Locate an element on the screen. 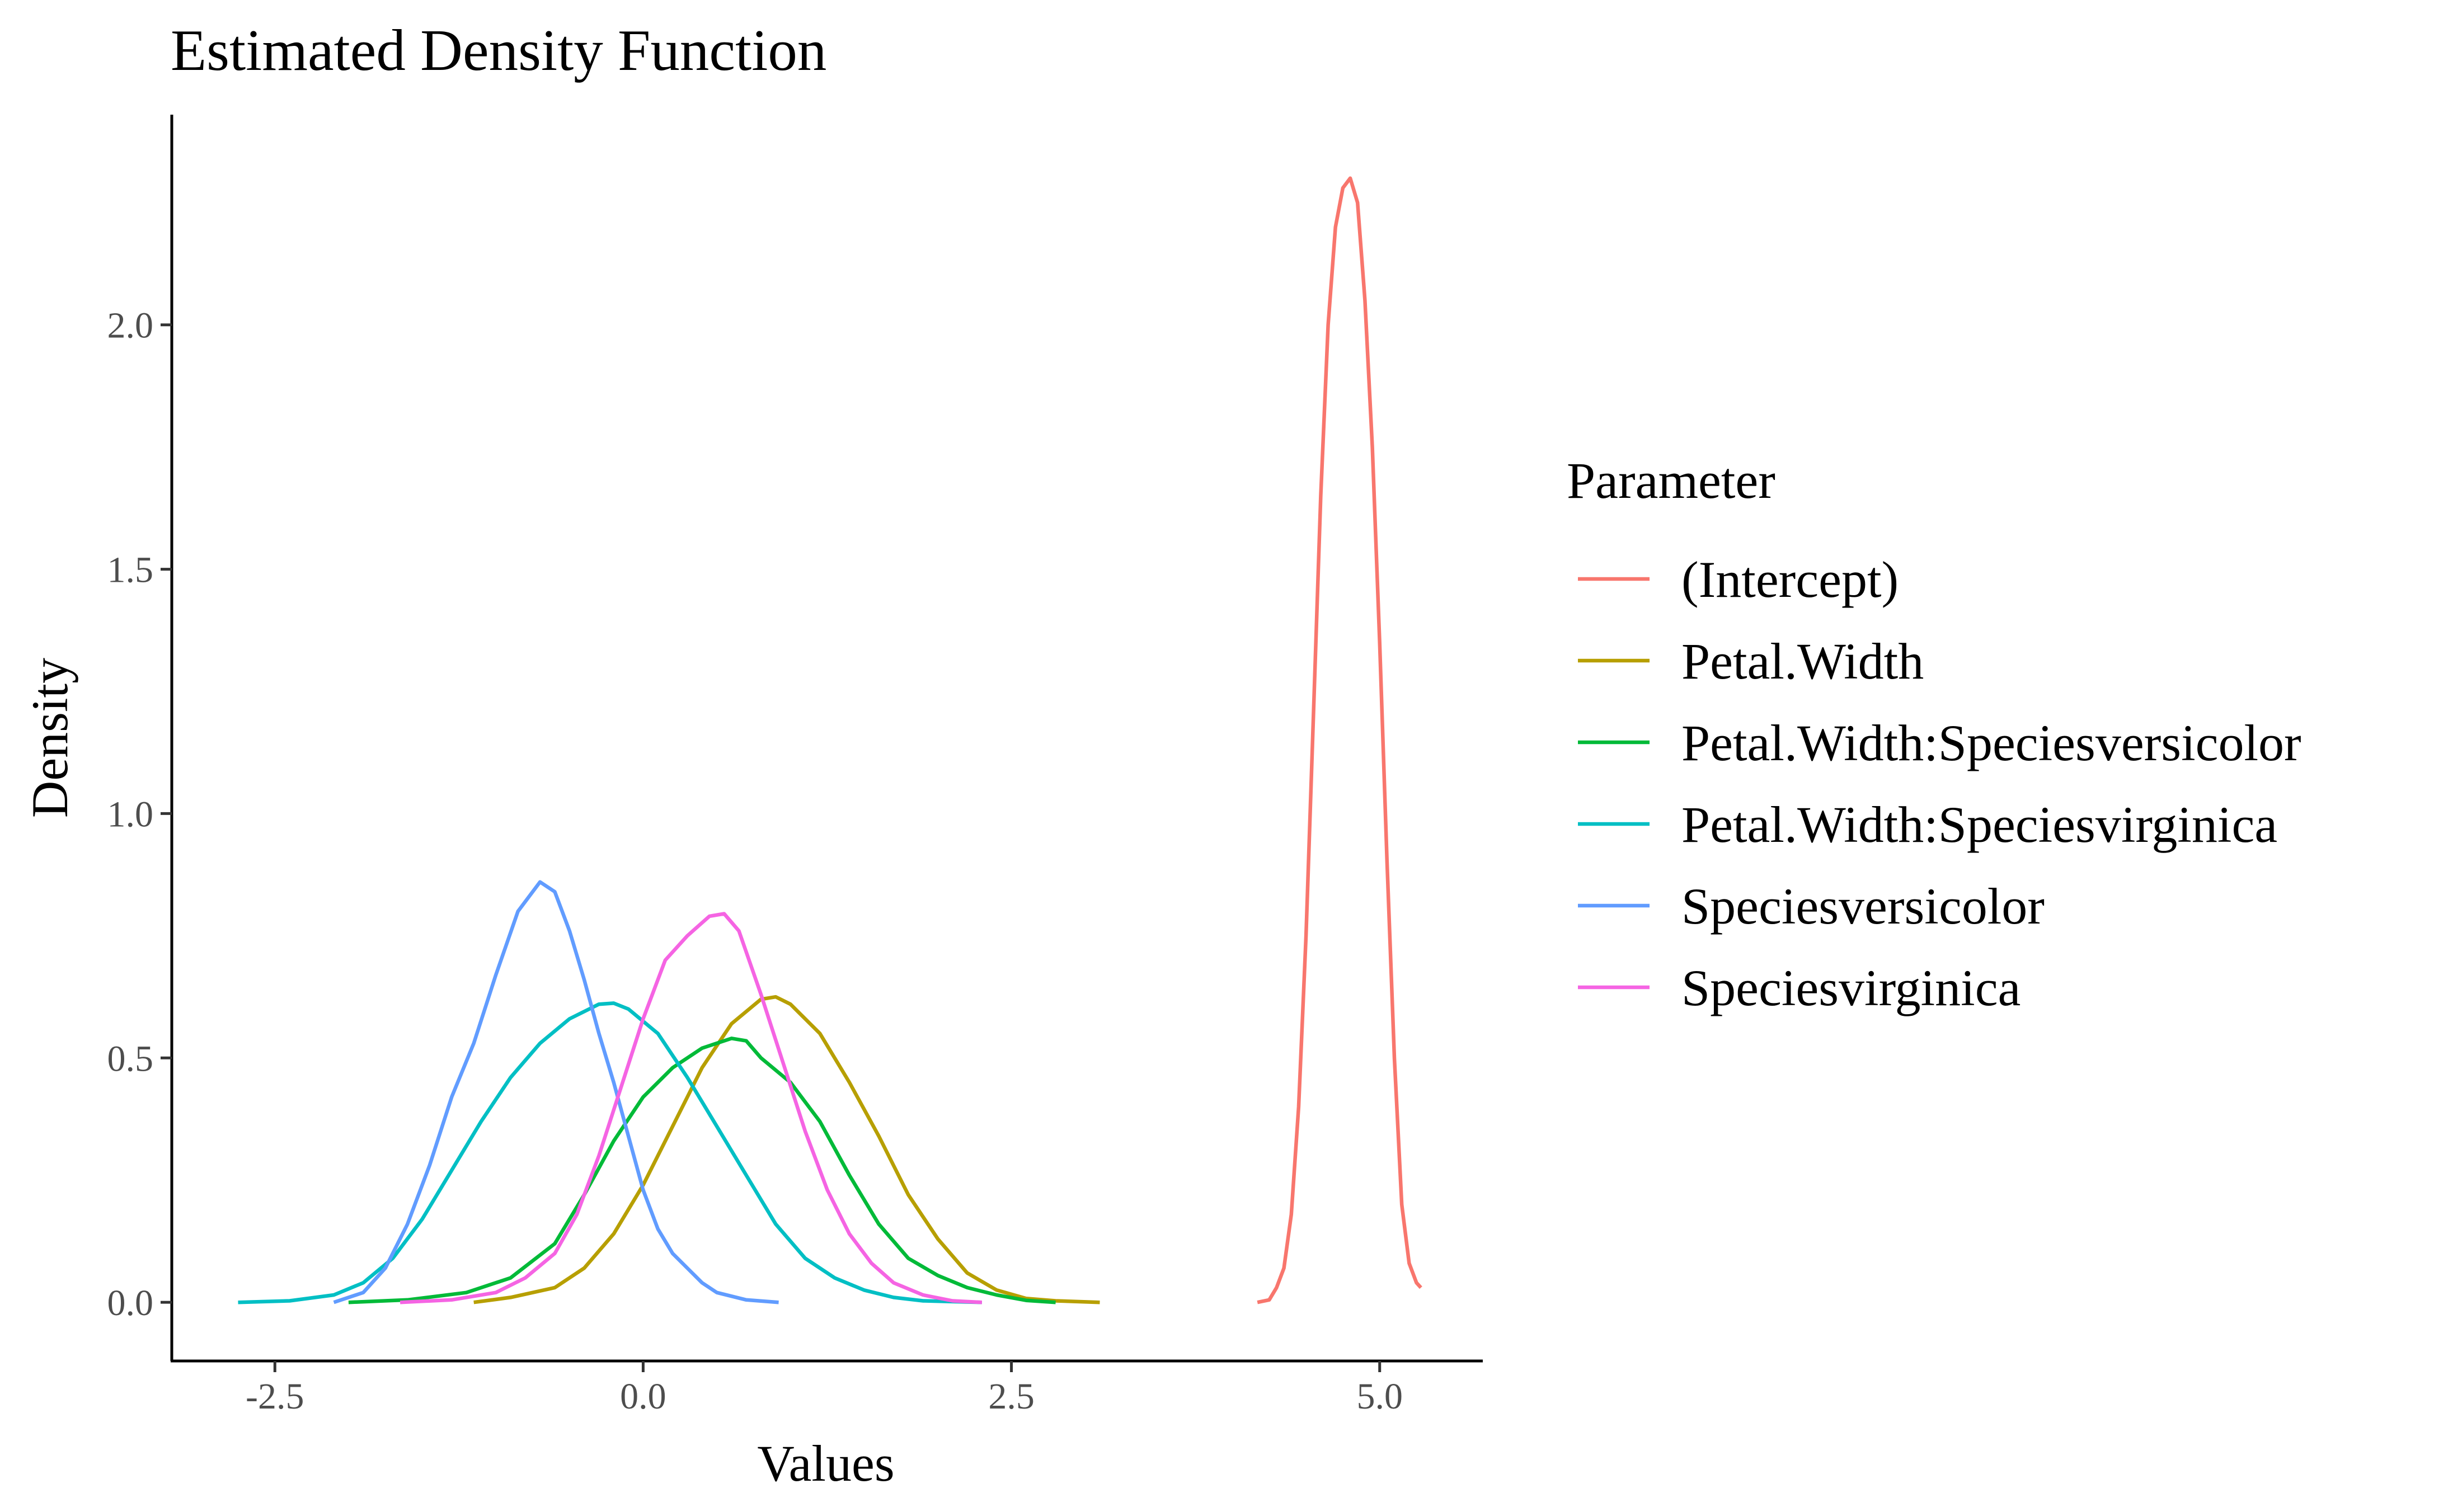 The image size is (2448, 1512). legend-item-speciesvirginica: Speciesvirginica is located at coordinates (1799, 988).